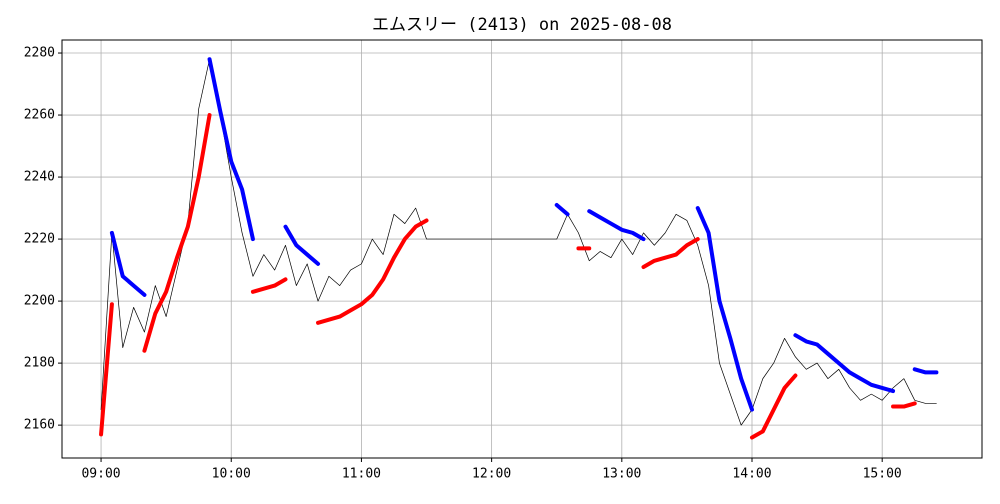  Describe the element at coordinates (882, 474) in the screenshot. I see `x-tick-label: 15:00` at that location.